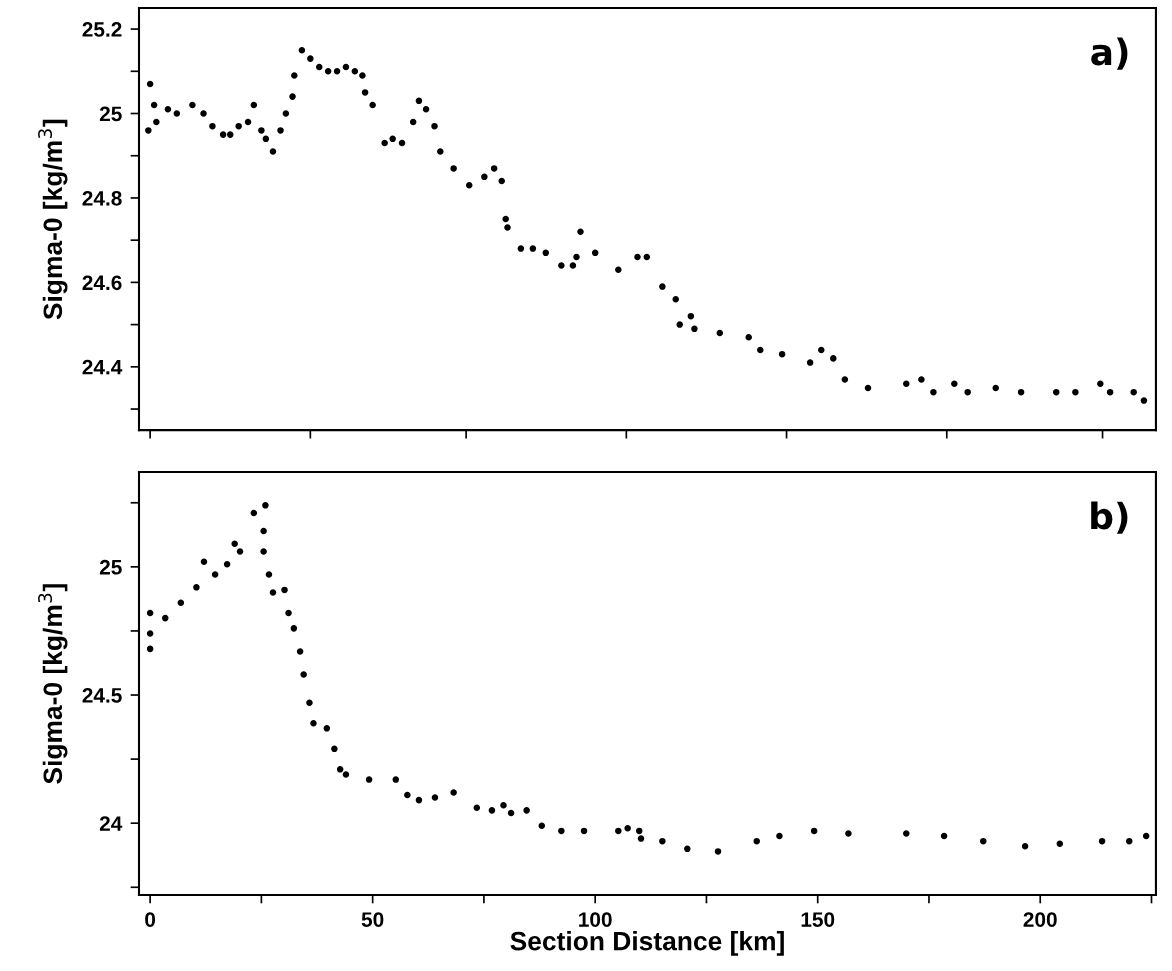 The image size is (1172, 971). I want to click on y-tick-label: 24.5, so click(102, 695).